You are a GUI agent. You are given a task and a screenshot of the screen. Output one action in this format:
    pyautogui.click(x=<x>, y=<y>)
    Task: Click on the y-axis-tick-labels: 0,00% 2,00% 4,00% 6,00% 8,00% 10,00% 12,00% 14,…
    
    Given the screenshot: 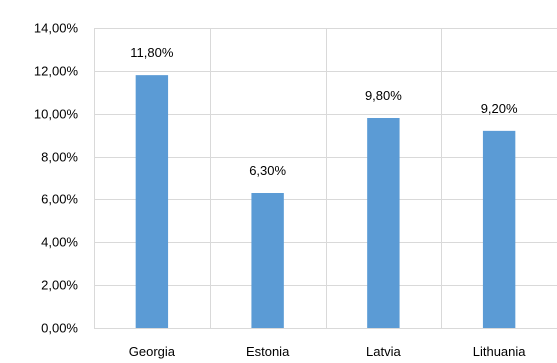 What is the action you would take?
    pyautogui.click(x=56, y=178)
    